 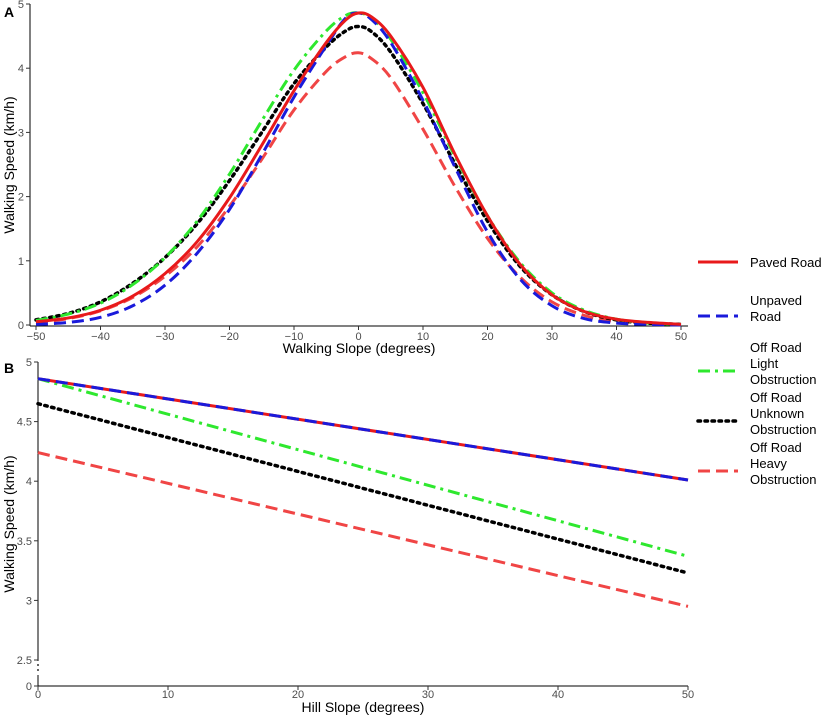 What do you see at coordinates (364, 693) in the screenshot?
I see `panel-b-x-ticks: 0 10 20 30 40 50` at bounding box center [364, 693].